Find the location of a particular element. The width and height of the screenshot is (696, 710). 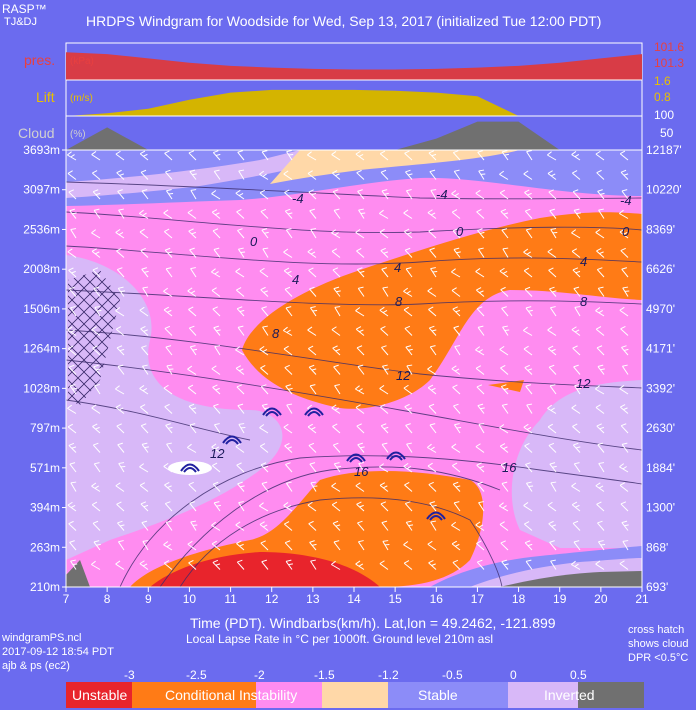

lift-tick-high: 1.6 is located at coordinates (662, 81).